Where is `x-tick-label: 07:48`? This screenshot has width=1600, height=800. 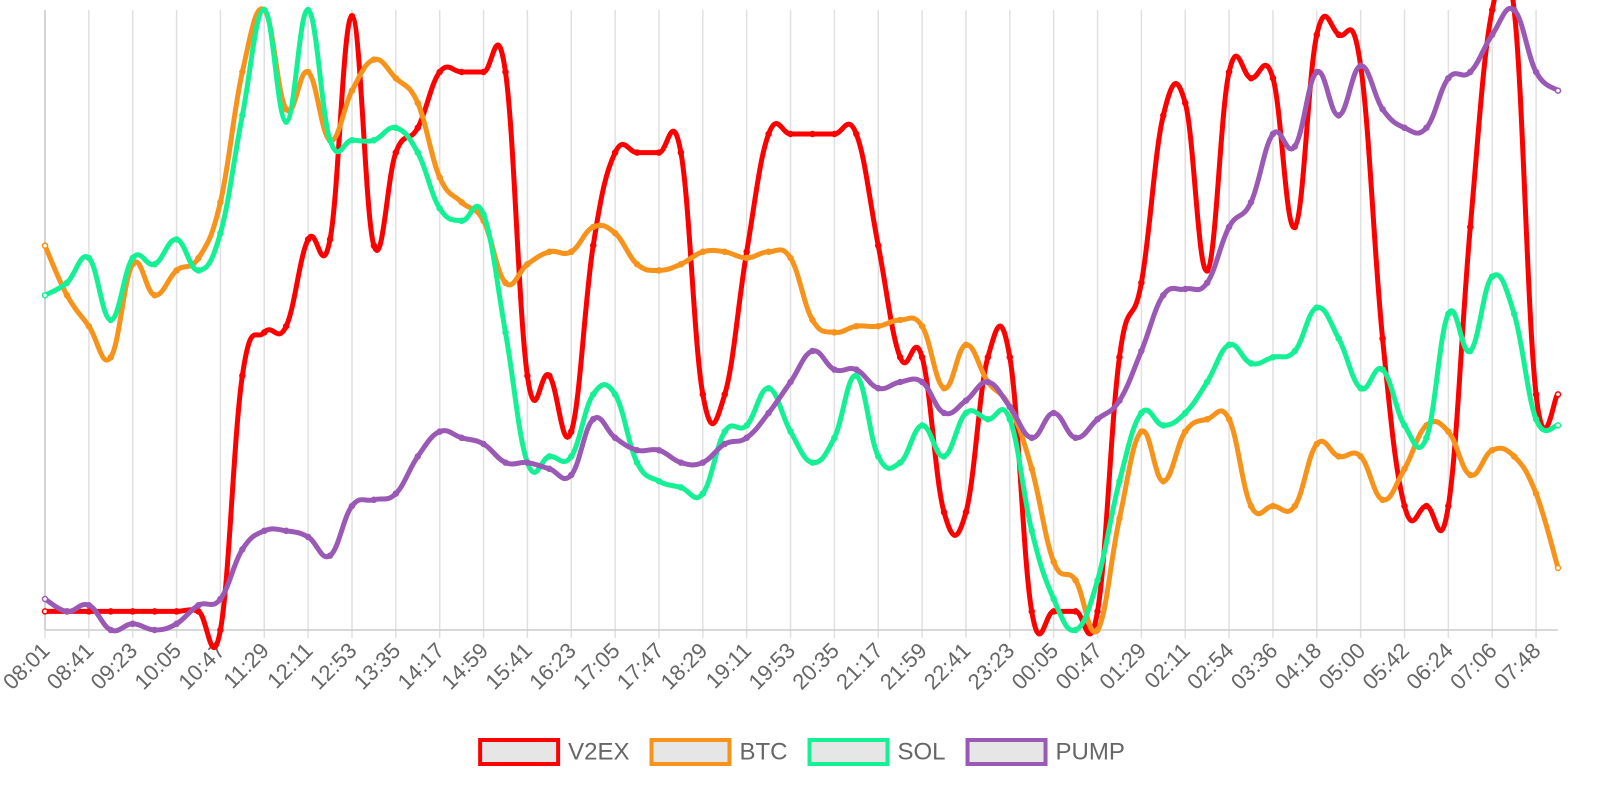
x-tick-label: 07:48 is located at coordinates (1517, 666).